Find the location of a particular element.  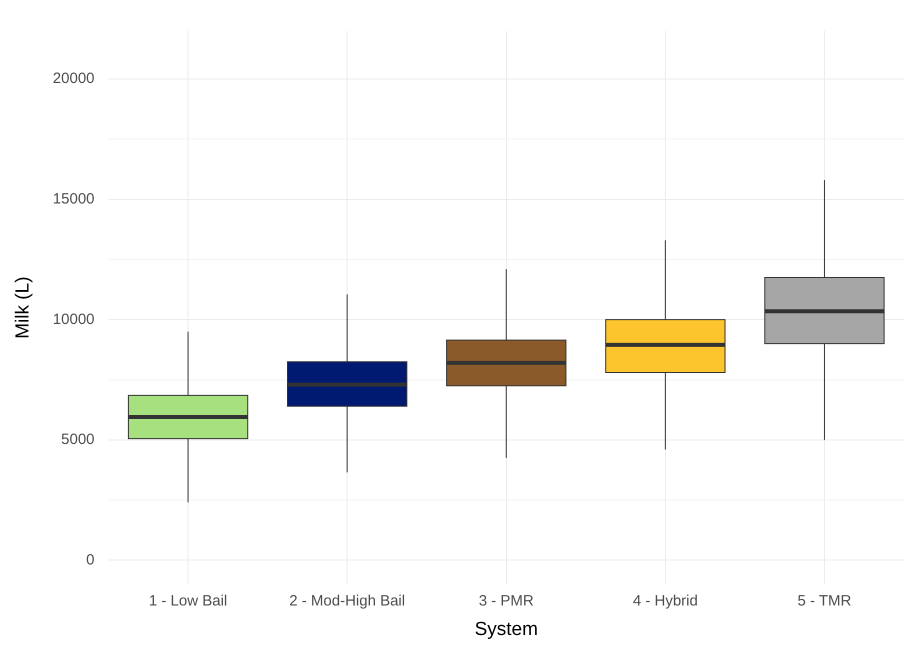

y-axis-title: Milk (L) is located at coordinates (23, 307).